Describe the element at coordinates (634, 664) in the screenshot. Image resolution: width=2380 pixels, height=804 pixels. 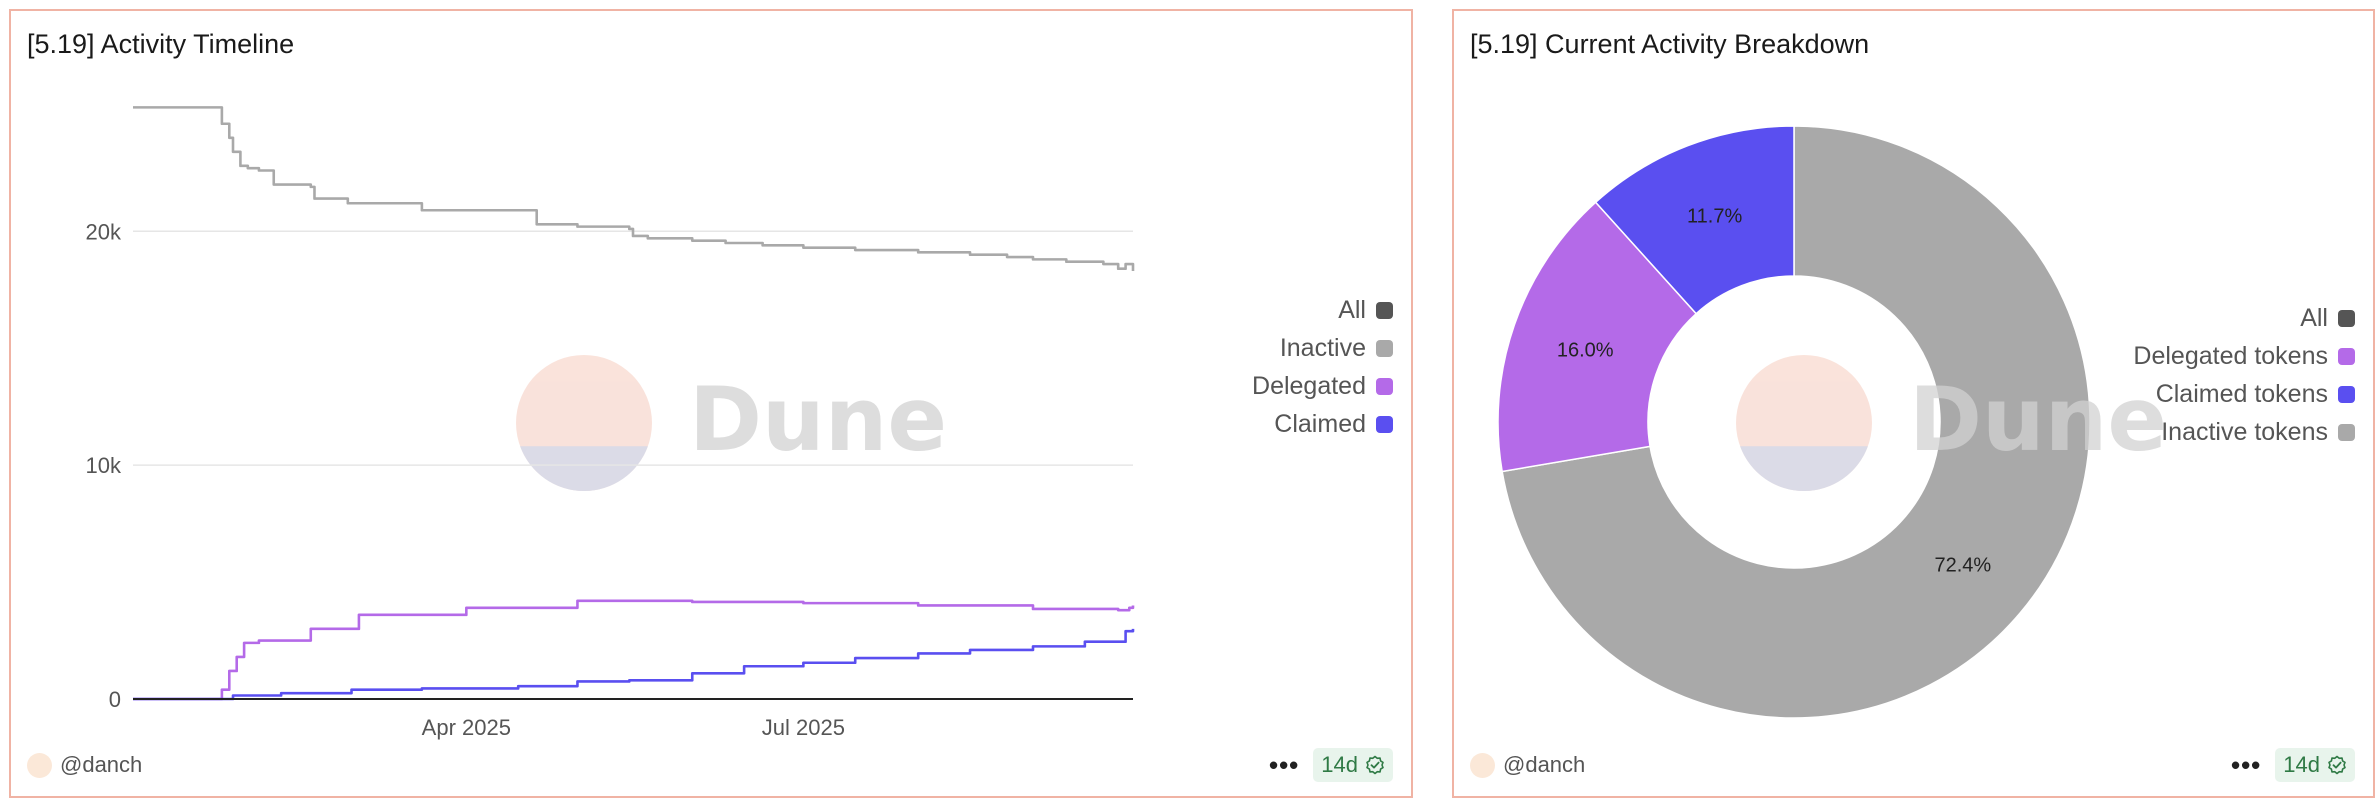
I see `series-line-claimed` at that location.